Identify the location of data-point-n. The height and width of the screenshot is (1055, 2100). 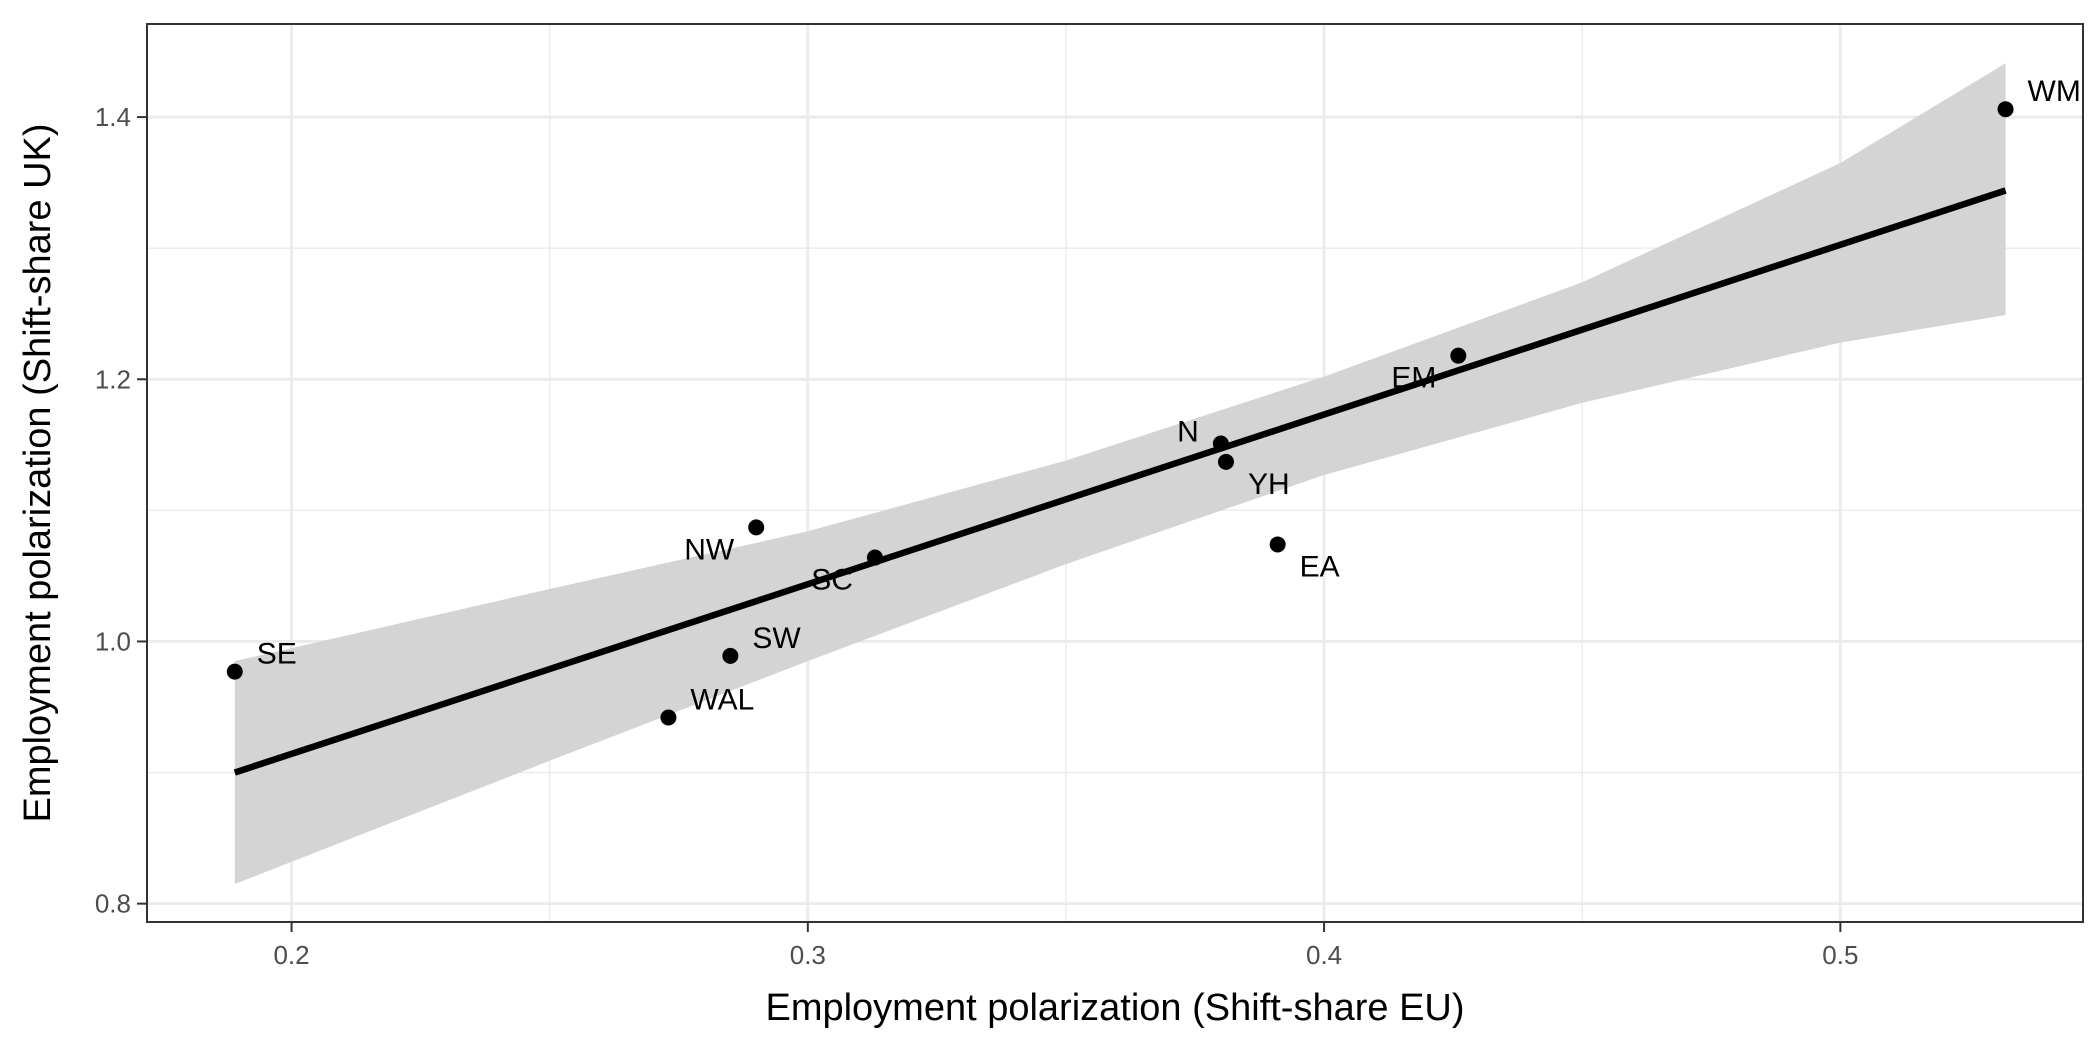
(1220, 443).